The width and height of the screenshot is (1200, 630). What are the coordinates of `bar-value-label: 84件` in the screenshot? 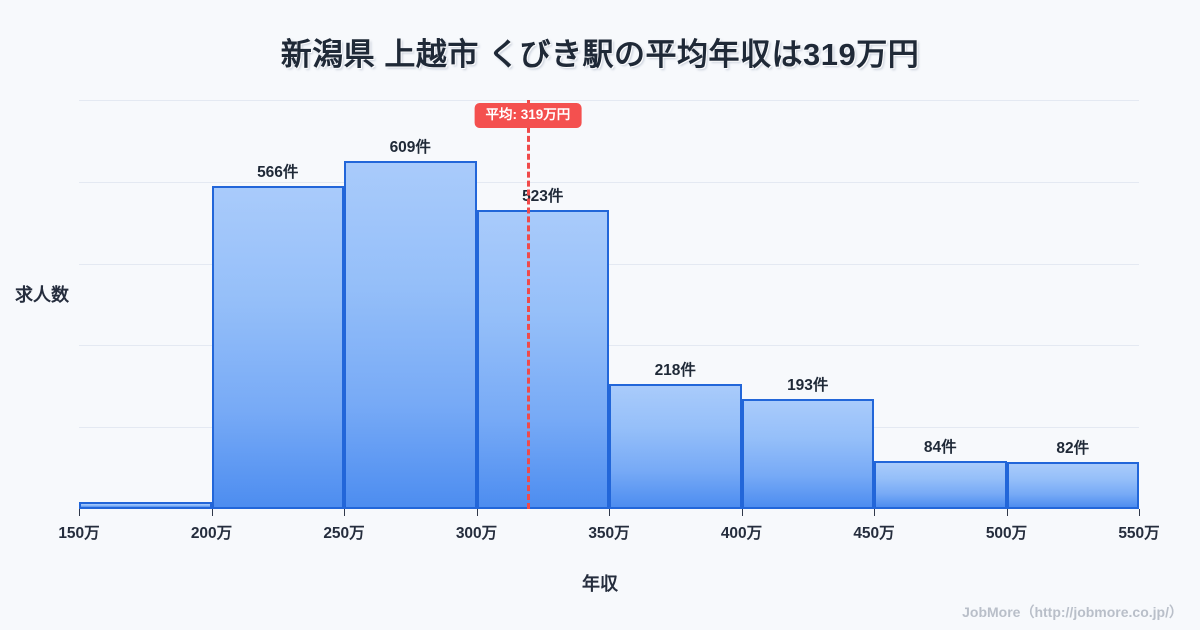 It's located at (940, 448).